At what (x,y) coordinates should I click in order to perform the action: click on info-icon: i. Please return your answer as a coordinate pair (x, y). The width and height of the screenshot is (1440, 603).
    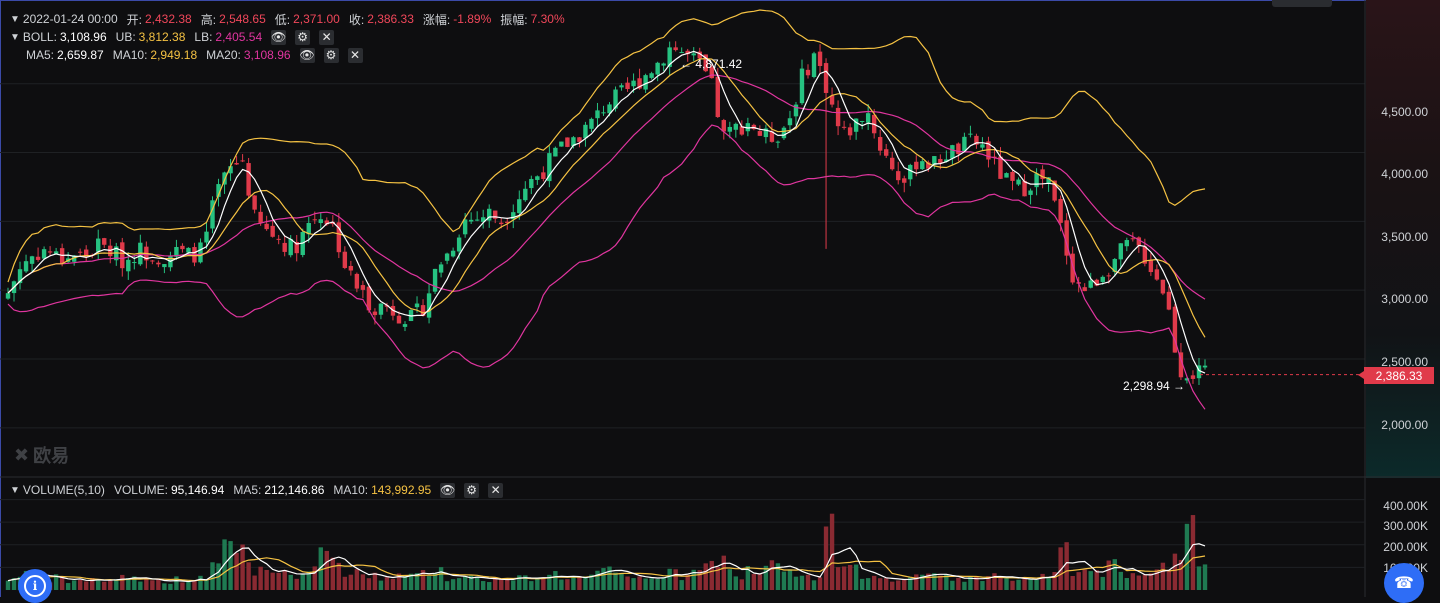
    Looking at the image, I should click on (35, 586).